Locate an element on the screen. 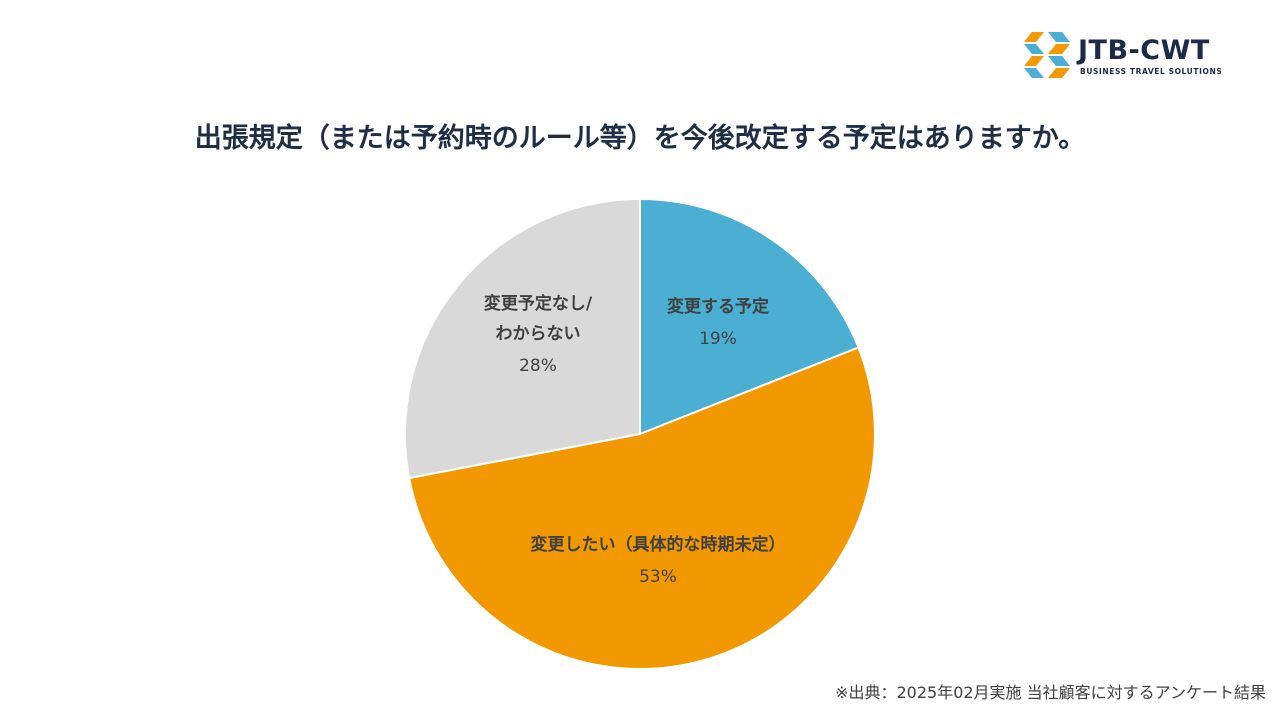 This screenshot has width=1280, height=720. slice-label-0-line-0: 変更する予定 is located at coordinates (718, 306).